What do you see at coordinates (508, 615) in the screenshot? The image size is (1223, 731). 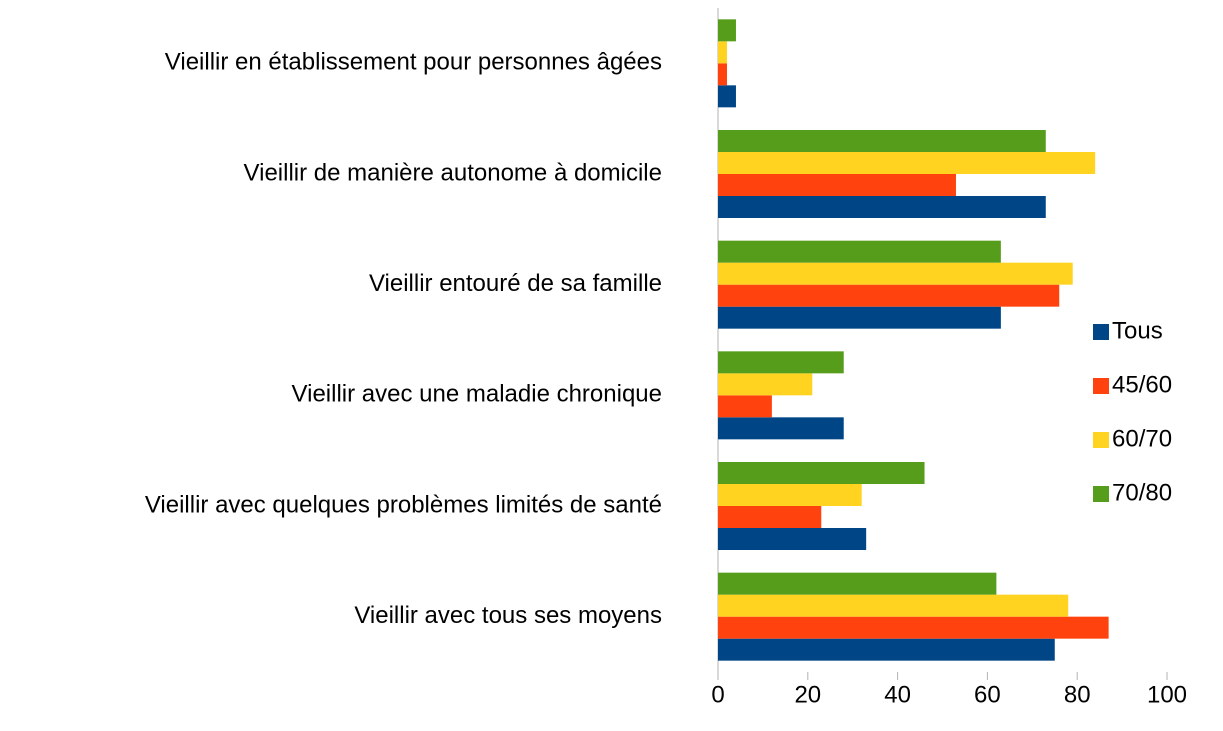 I see `y-tick-label: Vieillir avec tous ses moyens` at bounding box center [508, 615].